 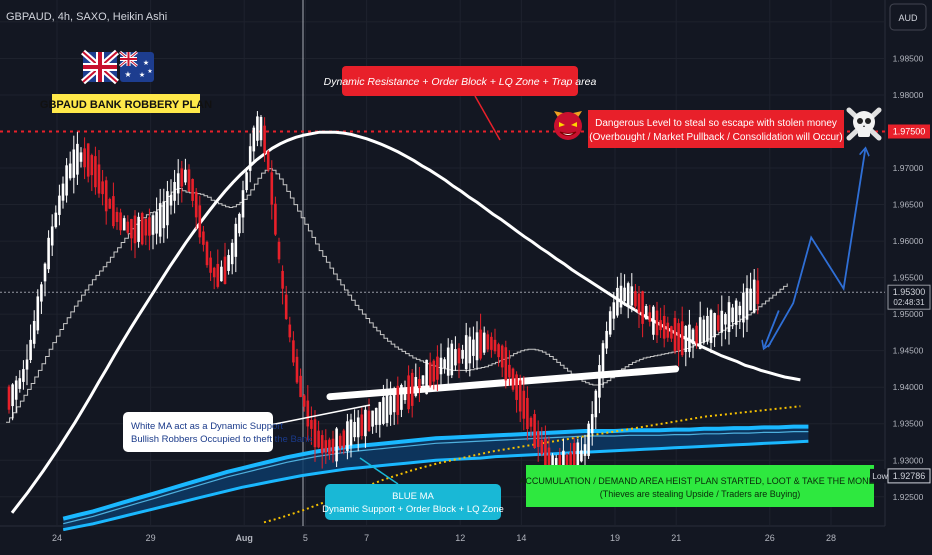 I want to click on danger-price-tag: 1.97500, so click(x=909, y=131).